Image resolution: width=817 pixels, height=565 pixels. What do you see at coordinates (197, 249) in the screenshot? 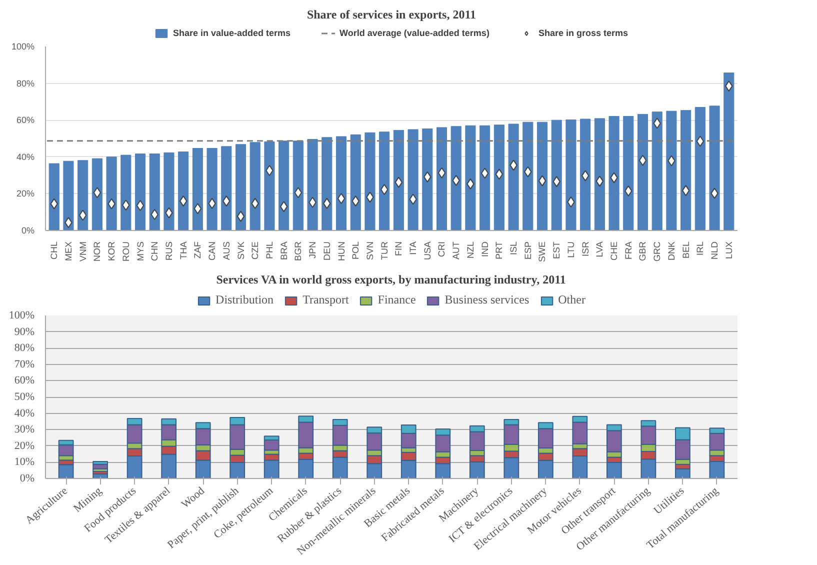
I see `x-tick-label: ZAF` at bounding box center [197, 249].